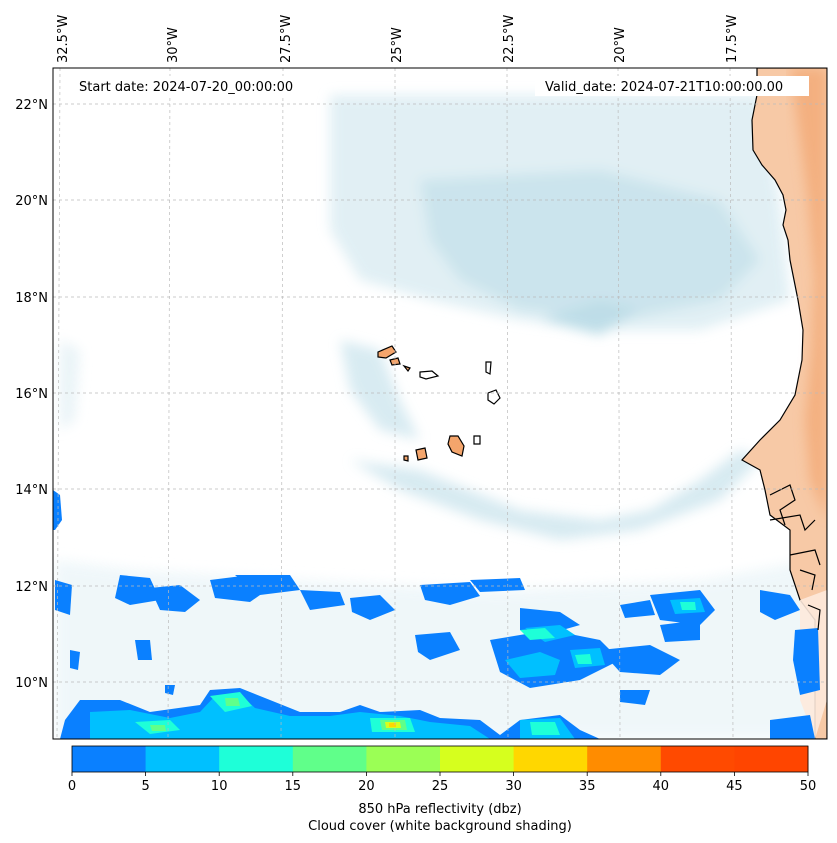 The height and width of the screenshot is (843, 837). Describe the element at coordinates (63, 39) in the screenshot. I see `lon-label: 32.5°W` at that location.